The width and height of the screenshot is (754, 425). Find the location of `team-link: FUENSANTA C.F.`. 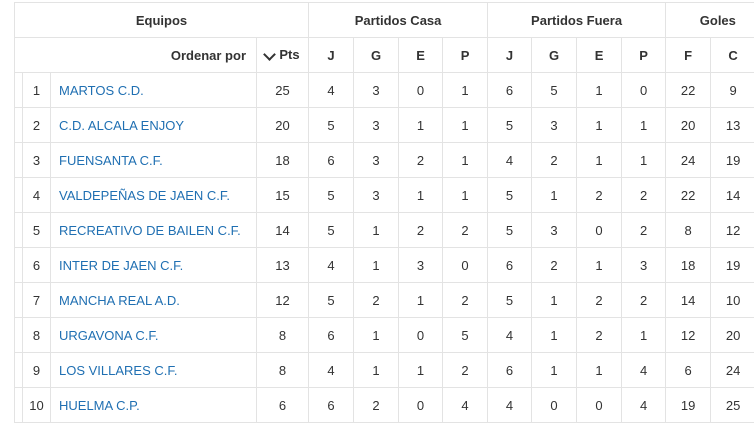

team-link: FUENSANTA C.F. is located at coordinates (153, 160).